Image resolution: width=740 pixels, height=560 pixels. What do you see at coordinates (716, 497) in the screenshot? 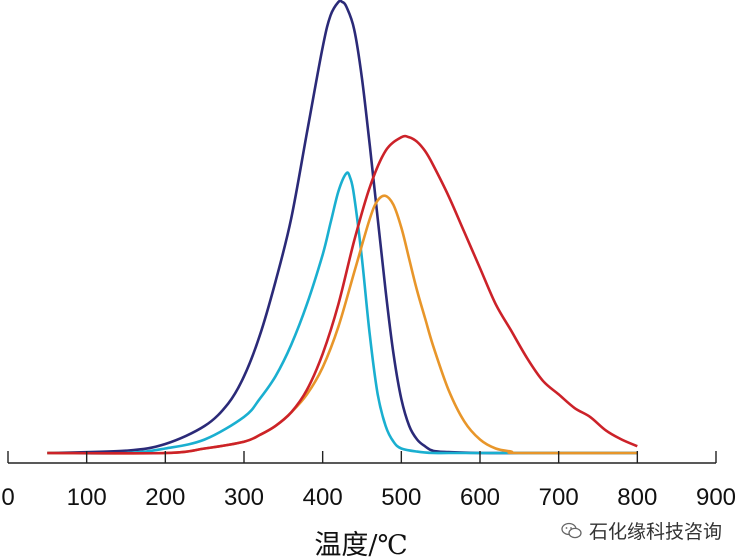
I see `x-tick-label: 900` at bounding box center [716, 497].